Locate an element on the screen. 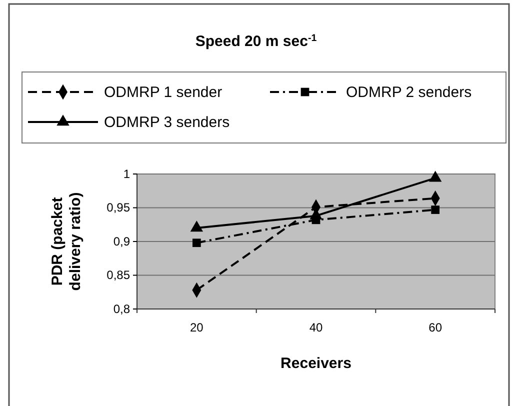 The height and width of the screenshot is (406, 512). x-axis-title: Receivers is located at coordinates (316, 363).